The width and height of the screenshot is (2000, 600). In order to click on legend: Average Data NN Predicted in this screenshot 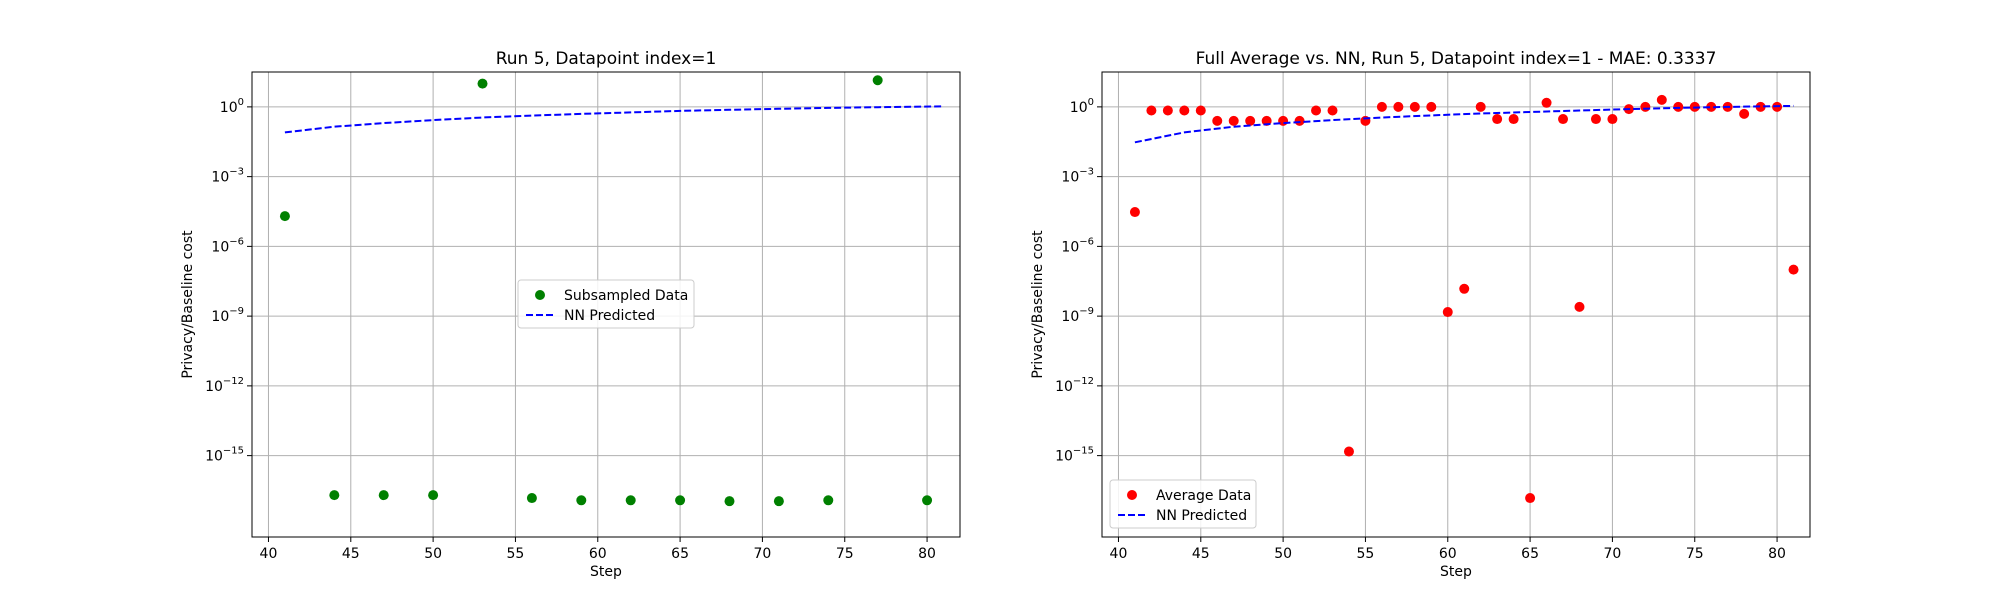, I will do `click(1183, 504)`.